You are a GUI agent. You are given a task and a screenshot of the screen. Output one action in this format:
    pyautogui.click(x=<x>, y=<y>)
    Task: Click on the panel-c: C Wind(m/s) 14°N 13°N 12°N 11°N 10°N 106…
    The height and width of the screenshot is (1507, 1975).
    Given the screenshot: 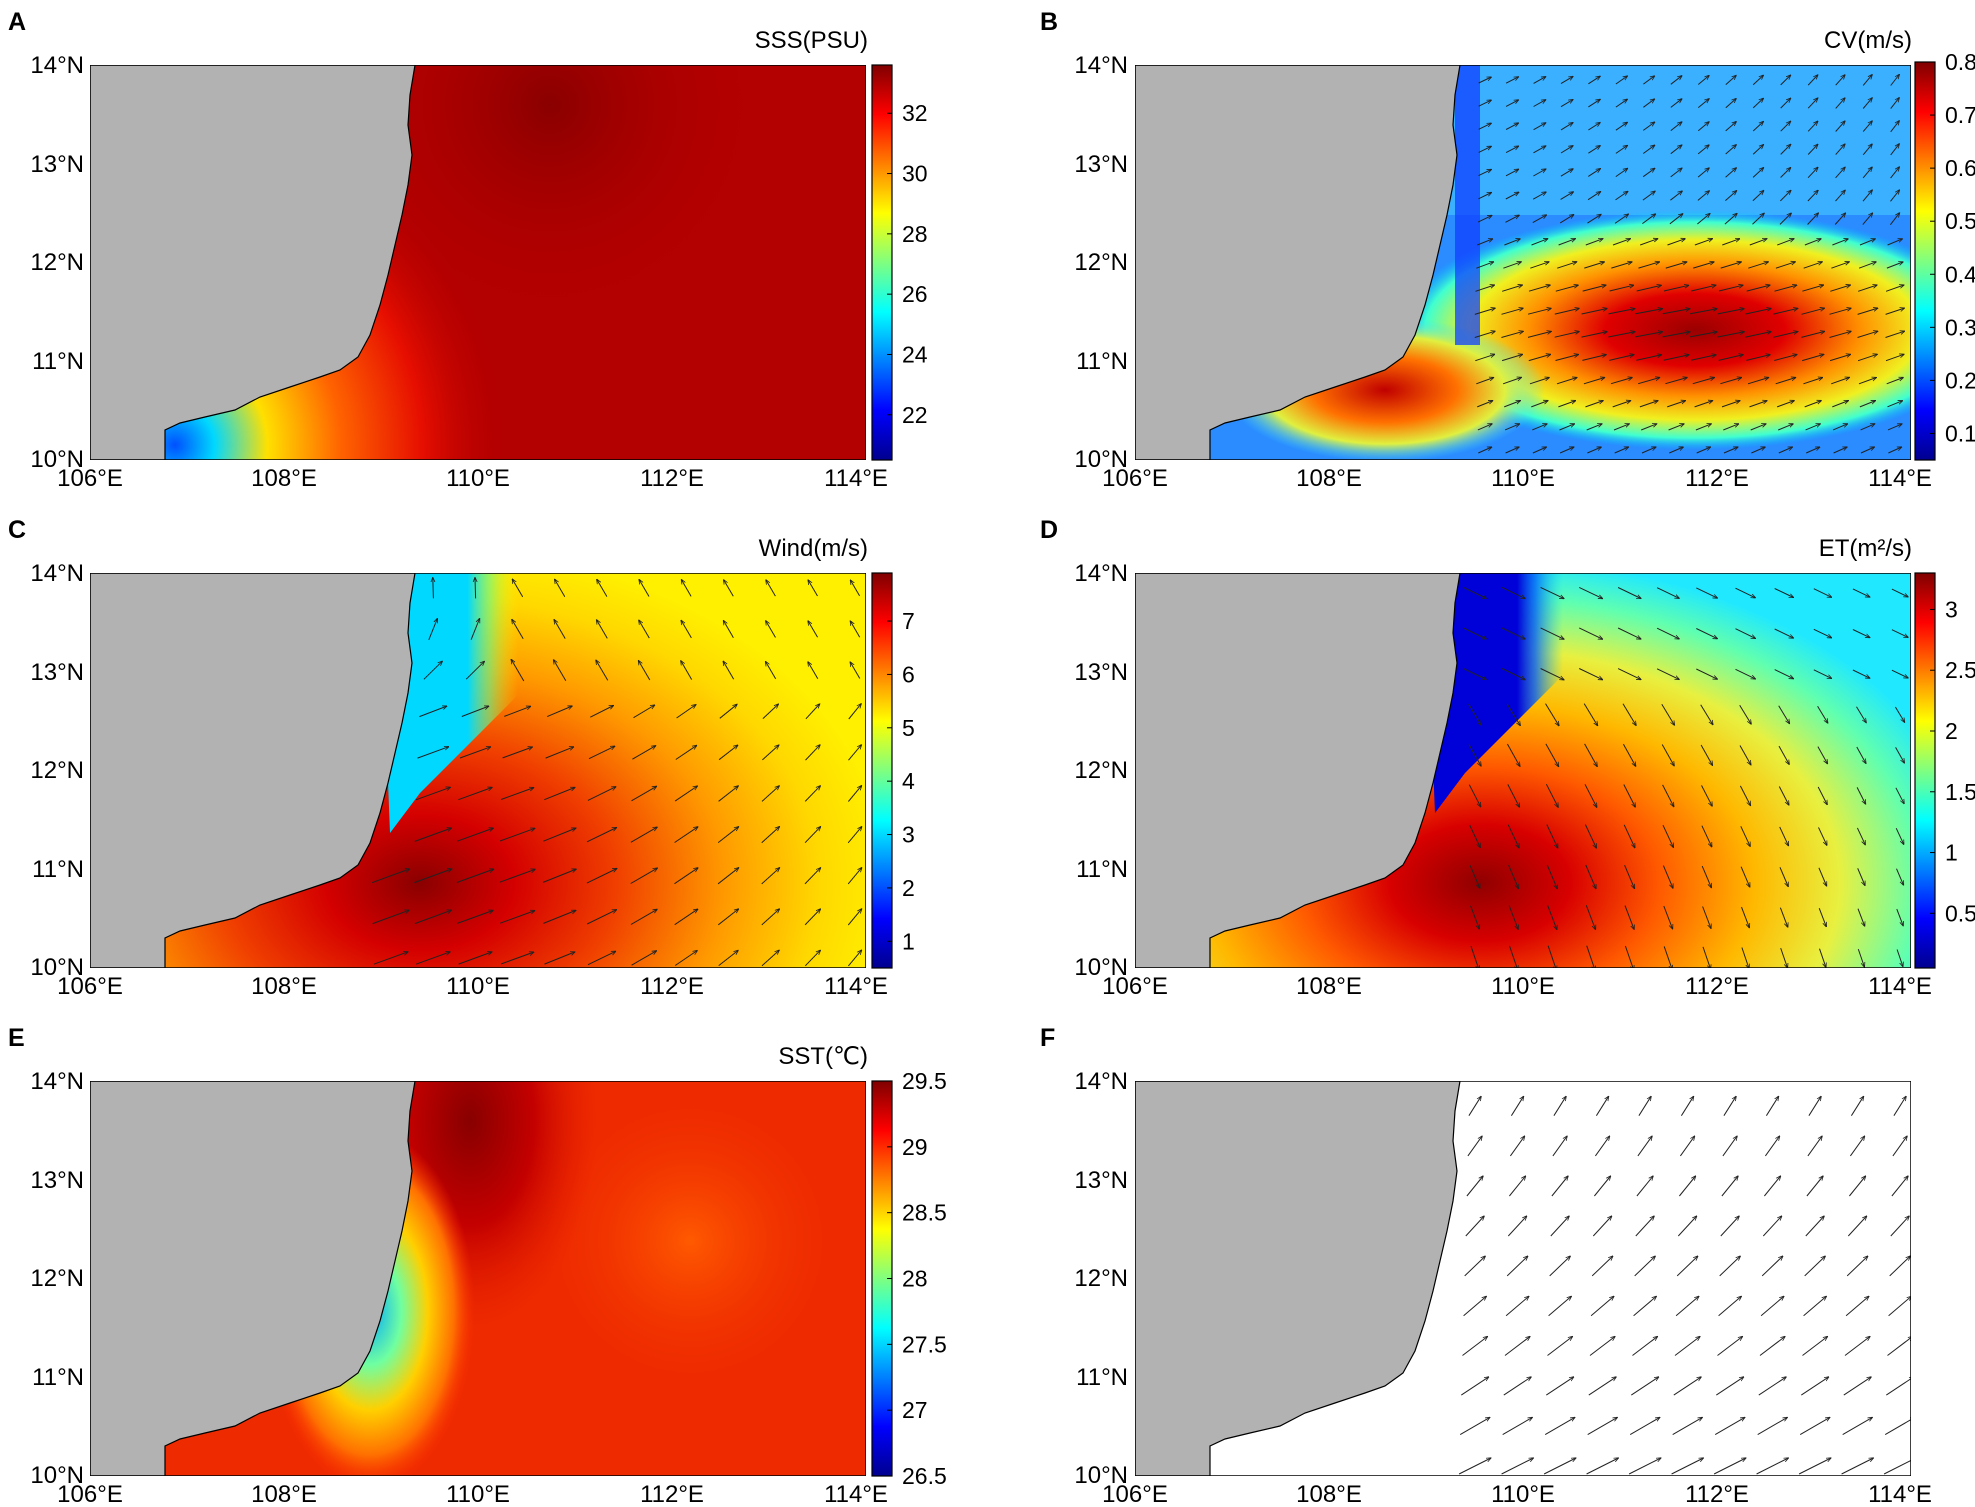 What is the action you would take?
    pyautogui.click(x=461, y=758)
    